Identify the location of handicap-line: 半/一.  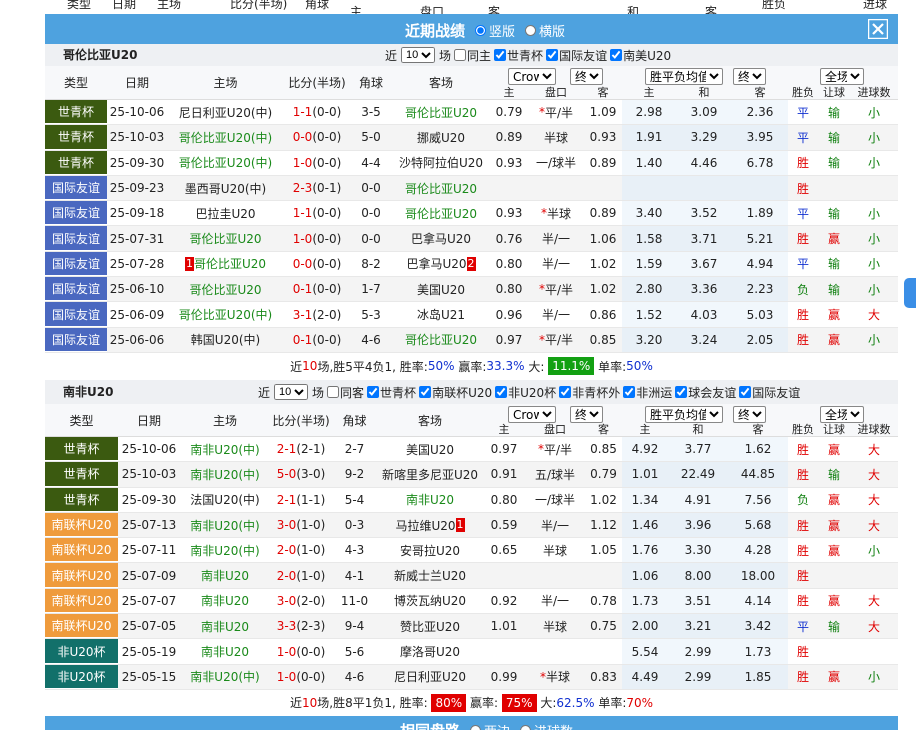
(555, 525).